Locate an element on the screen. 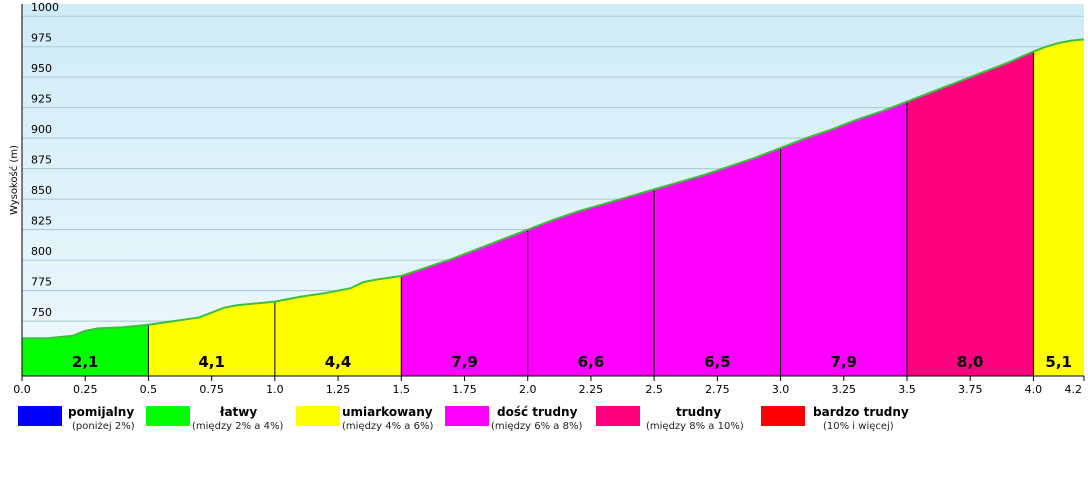 The image size is (1088, 485). y-tick-label: 1000 is located at coordinates (45, 7).